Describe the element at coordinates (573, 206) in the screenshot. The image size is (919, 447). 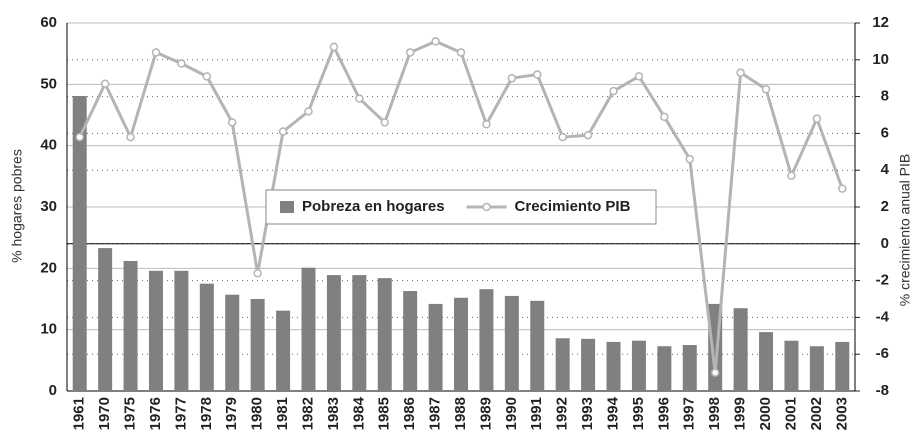
I see `legend-label: Crecimiento PIB` at that location.